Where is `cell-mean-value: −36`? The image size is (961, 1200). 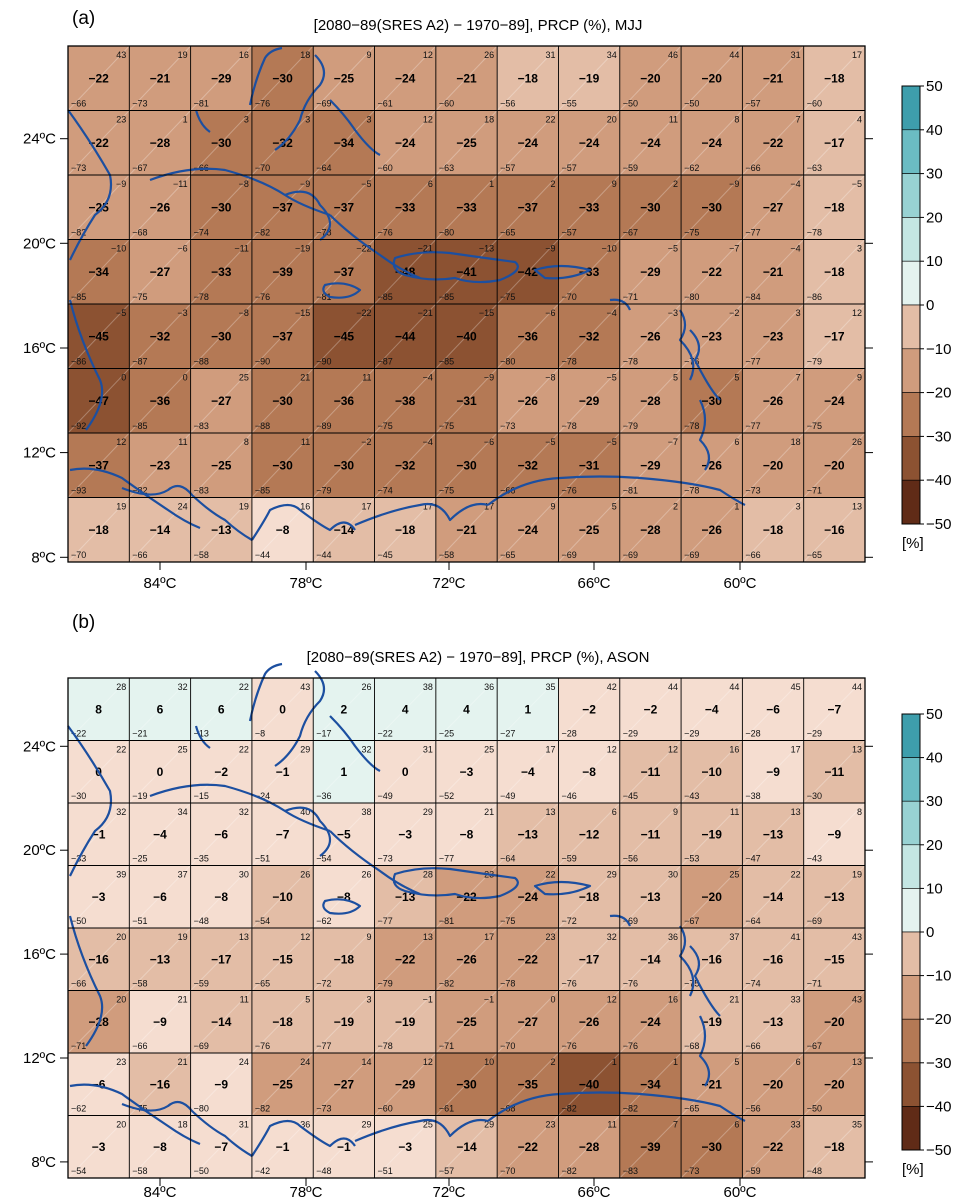
cell-mean-value: −36 is located at coordinates (528, 336).